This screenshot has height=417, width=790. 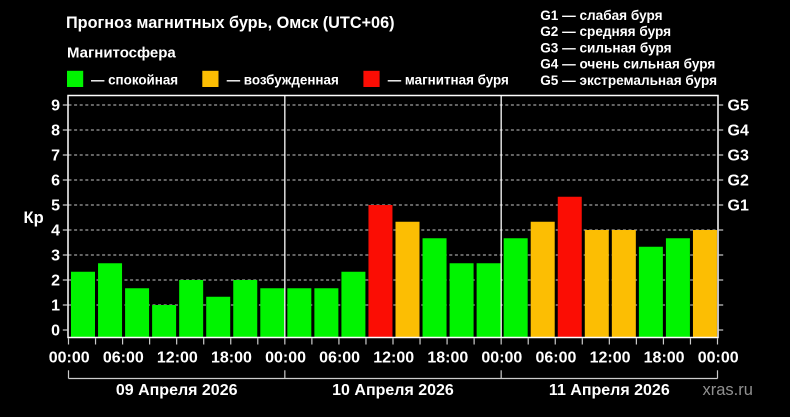 What do you see at coordinates (728, 390) in the screenshot?
I see `svg-text: xras.ru` at bounding box center [728, 390].